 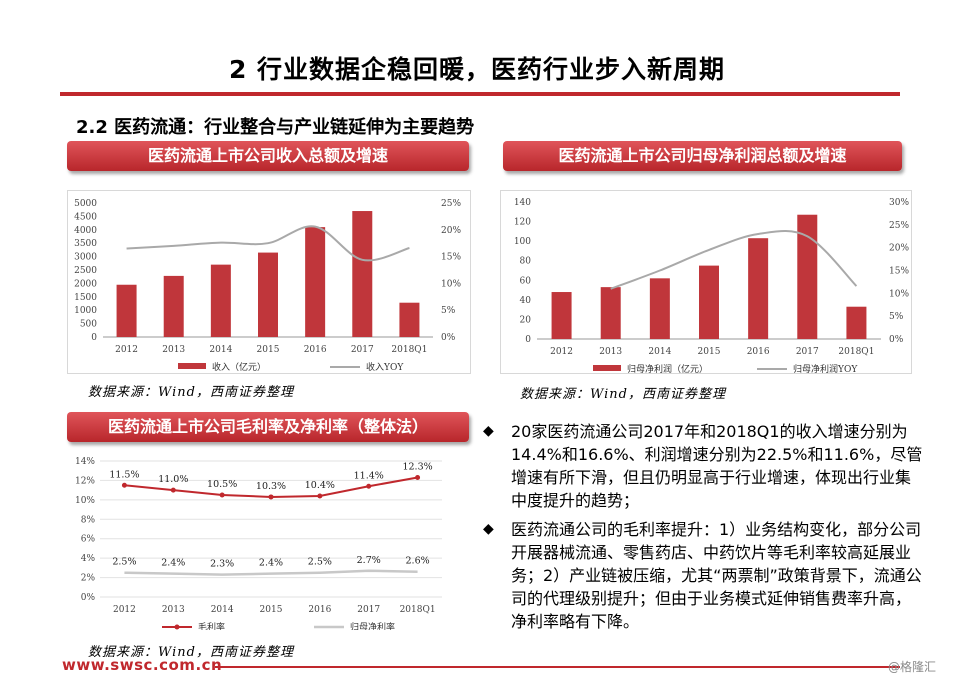 I want to click on y-left-tick-label: 80, so click(x=526, y=262).